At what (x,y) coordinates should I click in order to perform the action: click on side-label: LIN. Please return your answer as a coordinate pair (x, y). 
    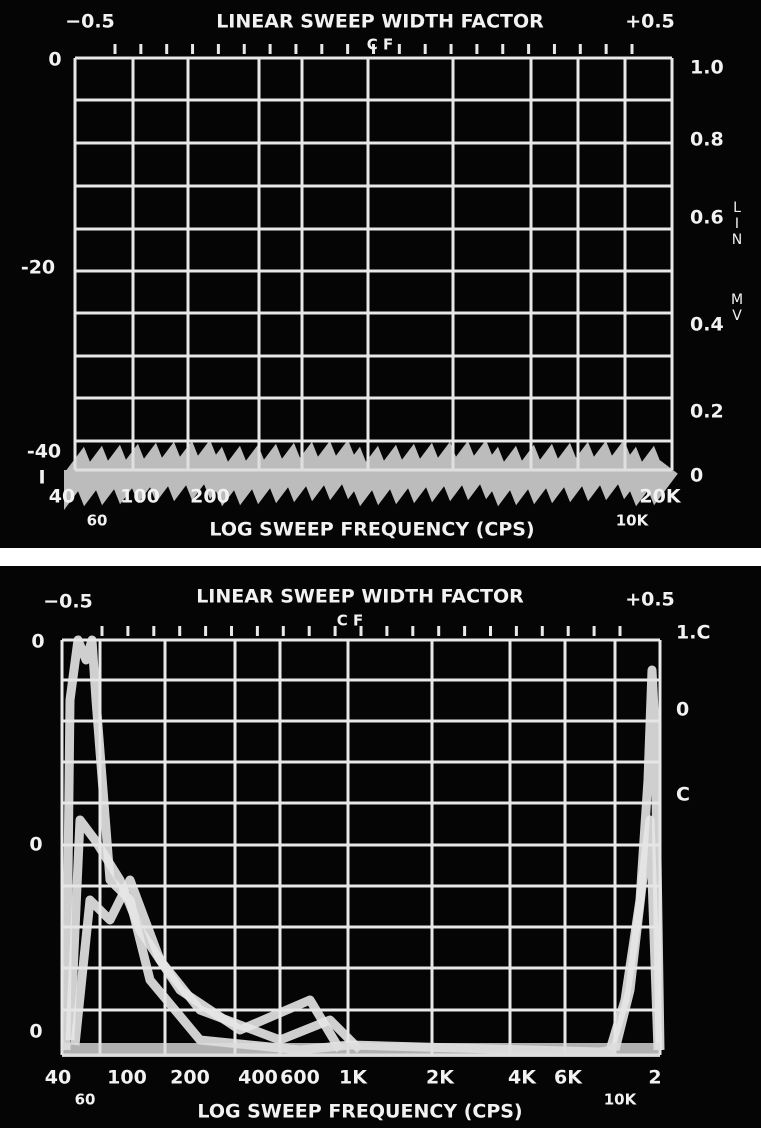
    Looking at the image, I should click on (737, 224).